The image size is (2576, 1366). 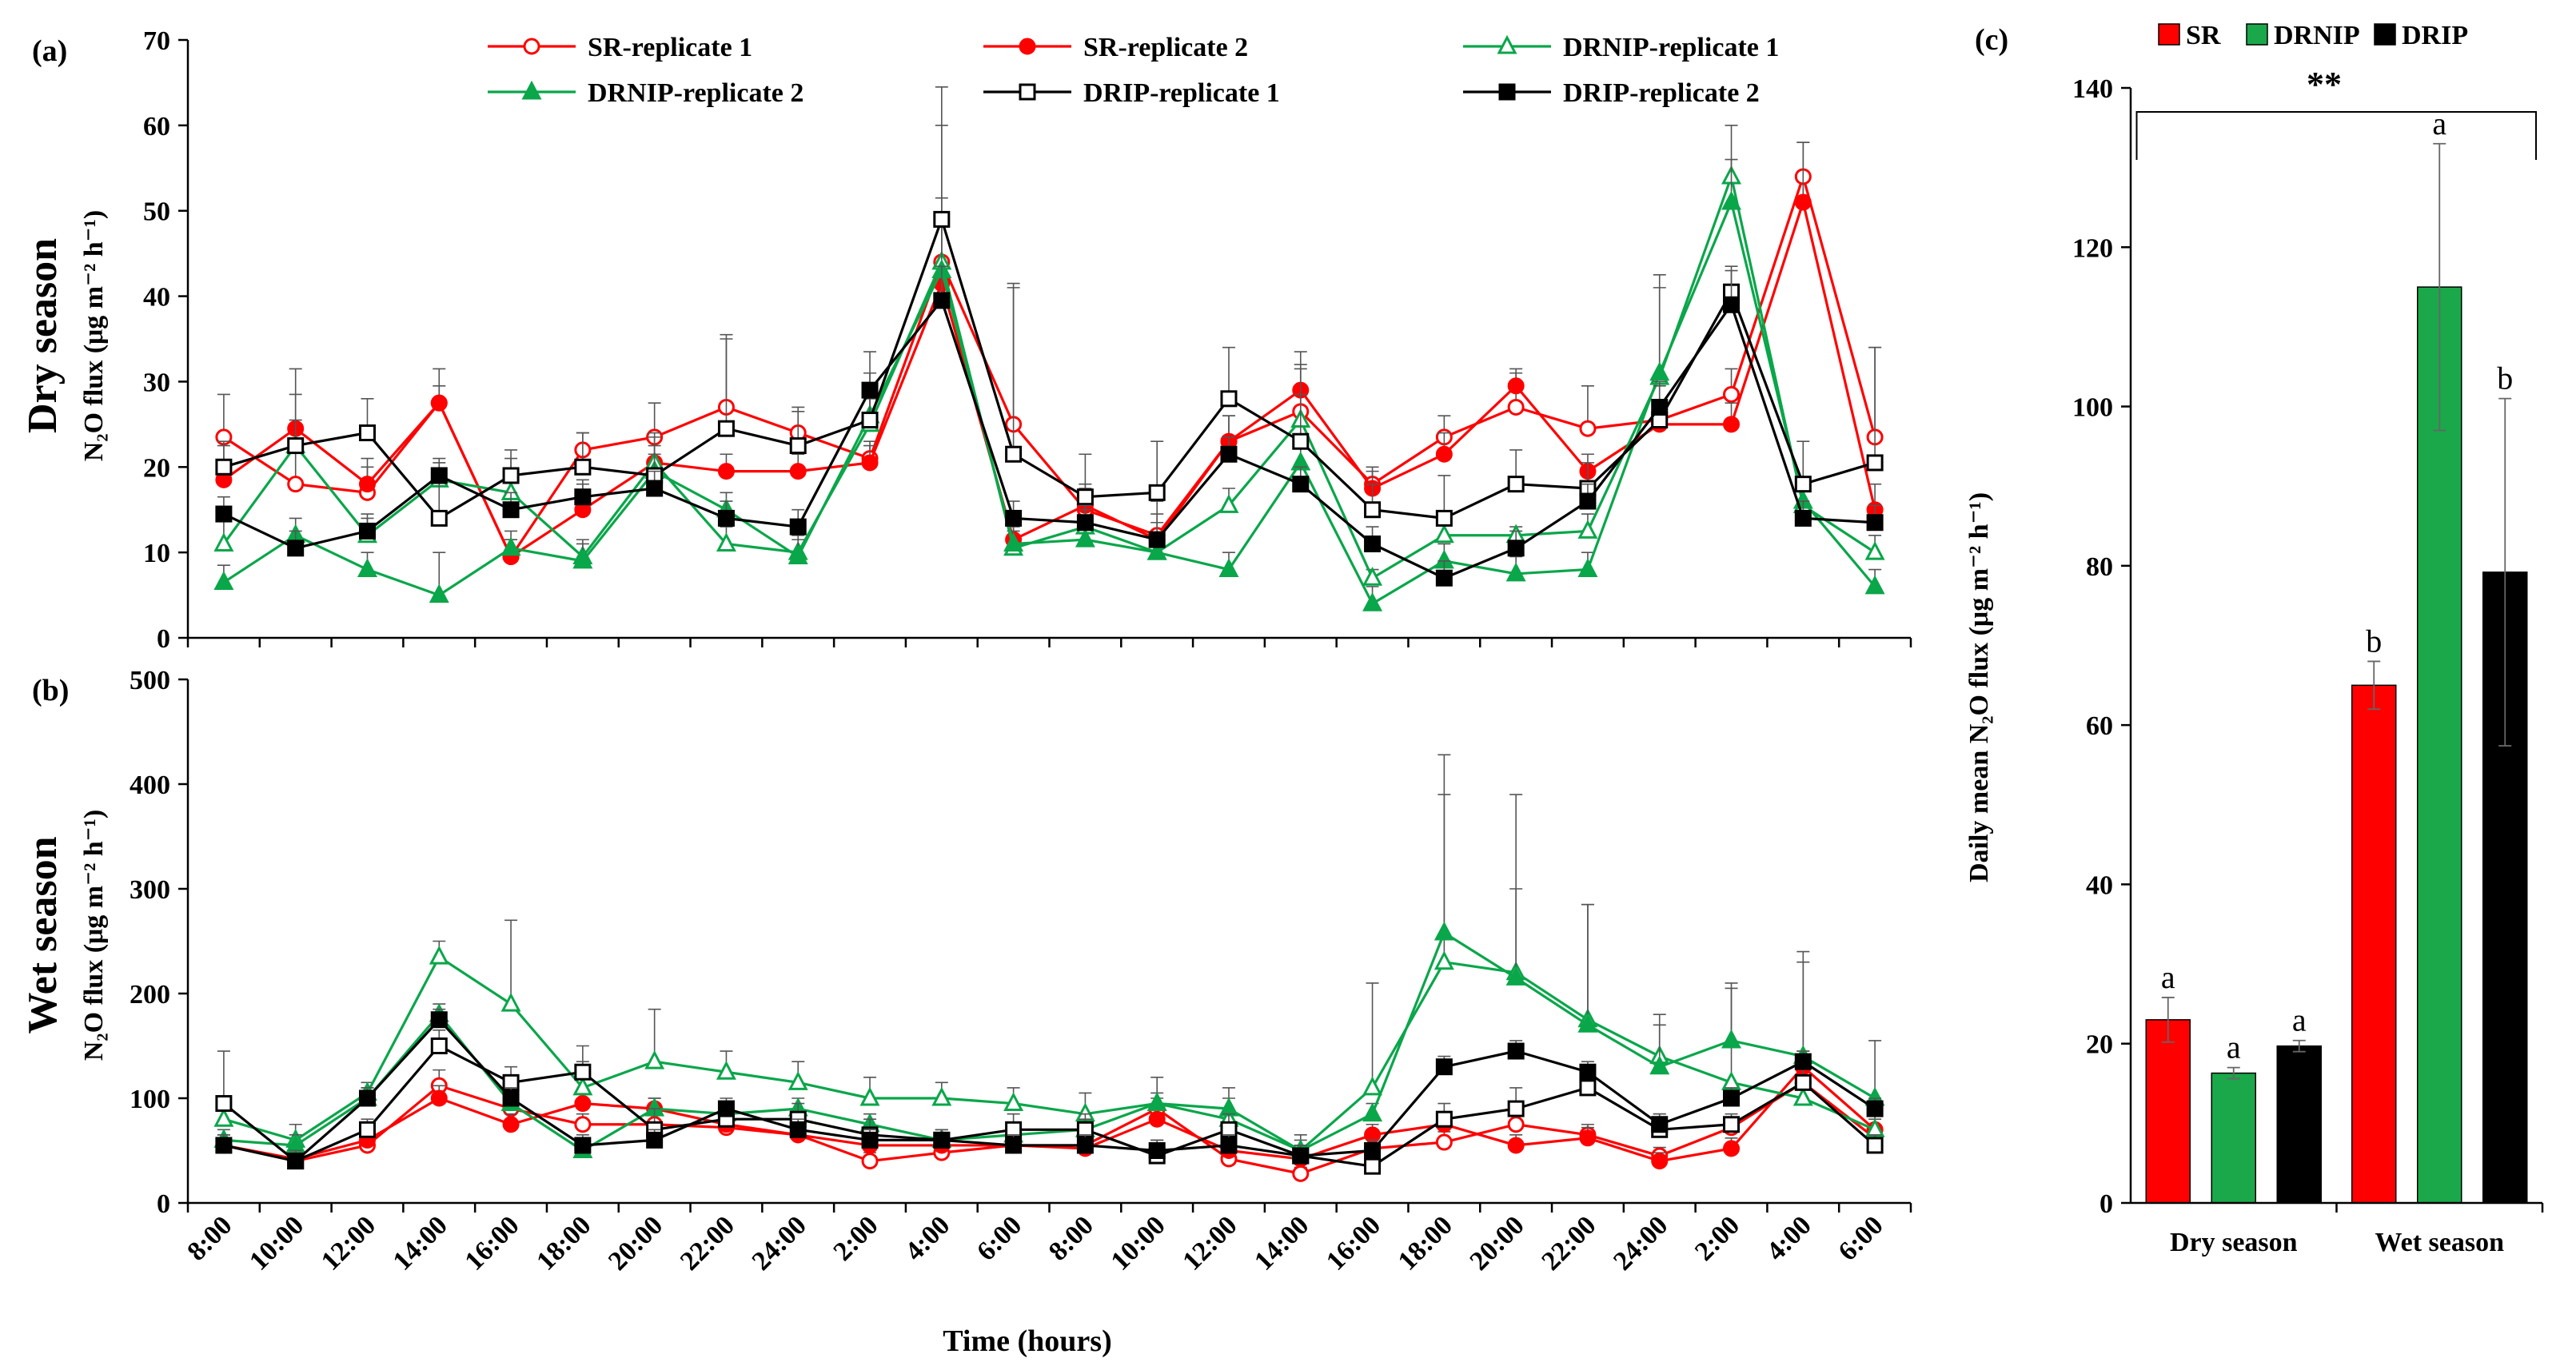 I want to click on x-axis-label: Time (hours), so click(x=1027, y=1341).